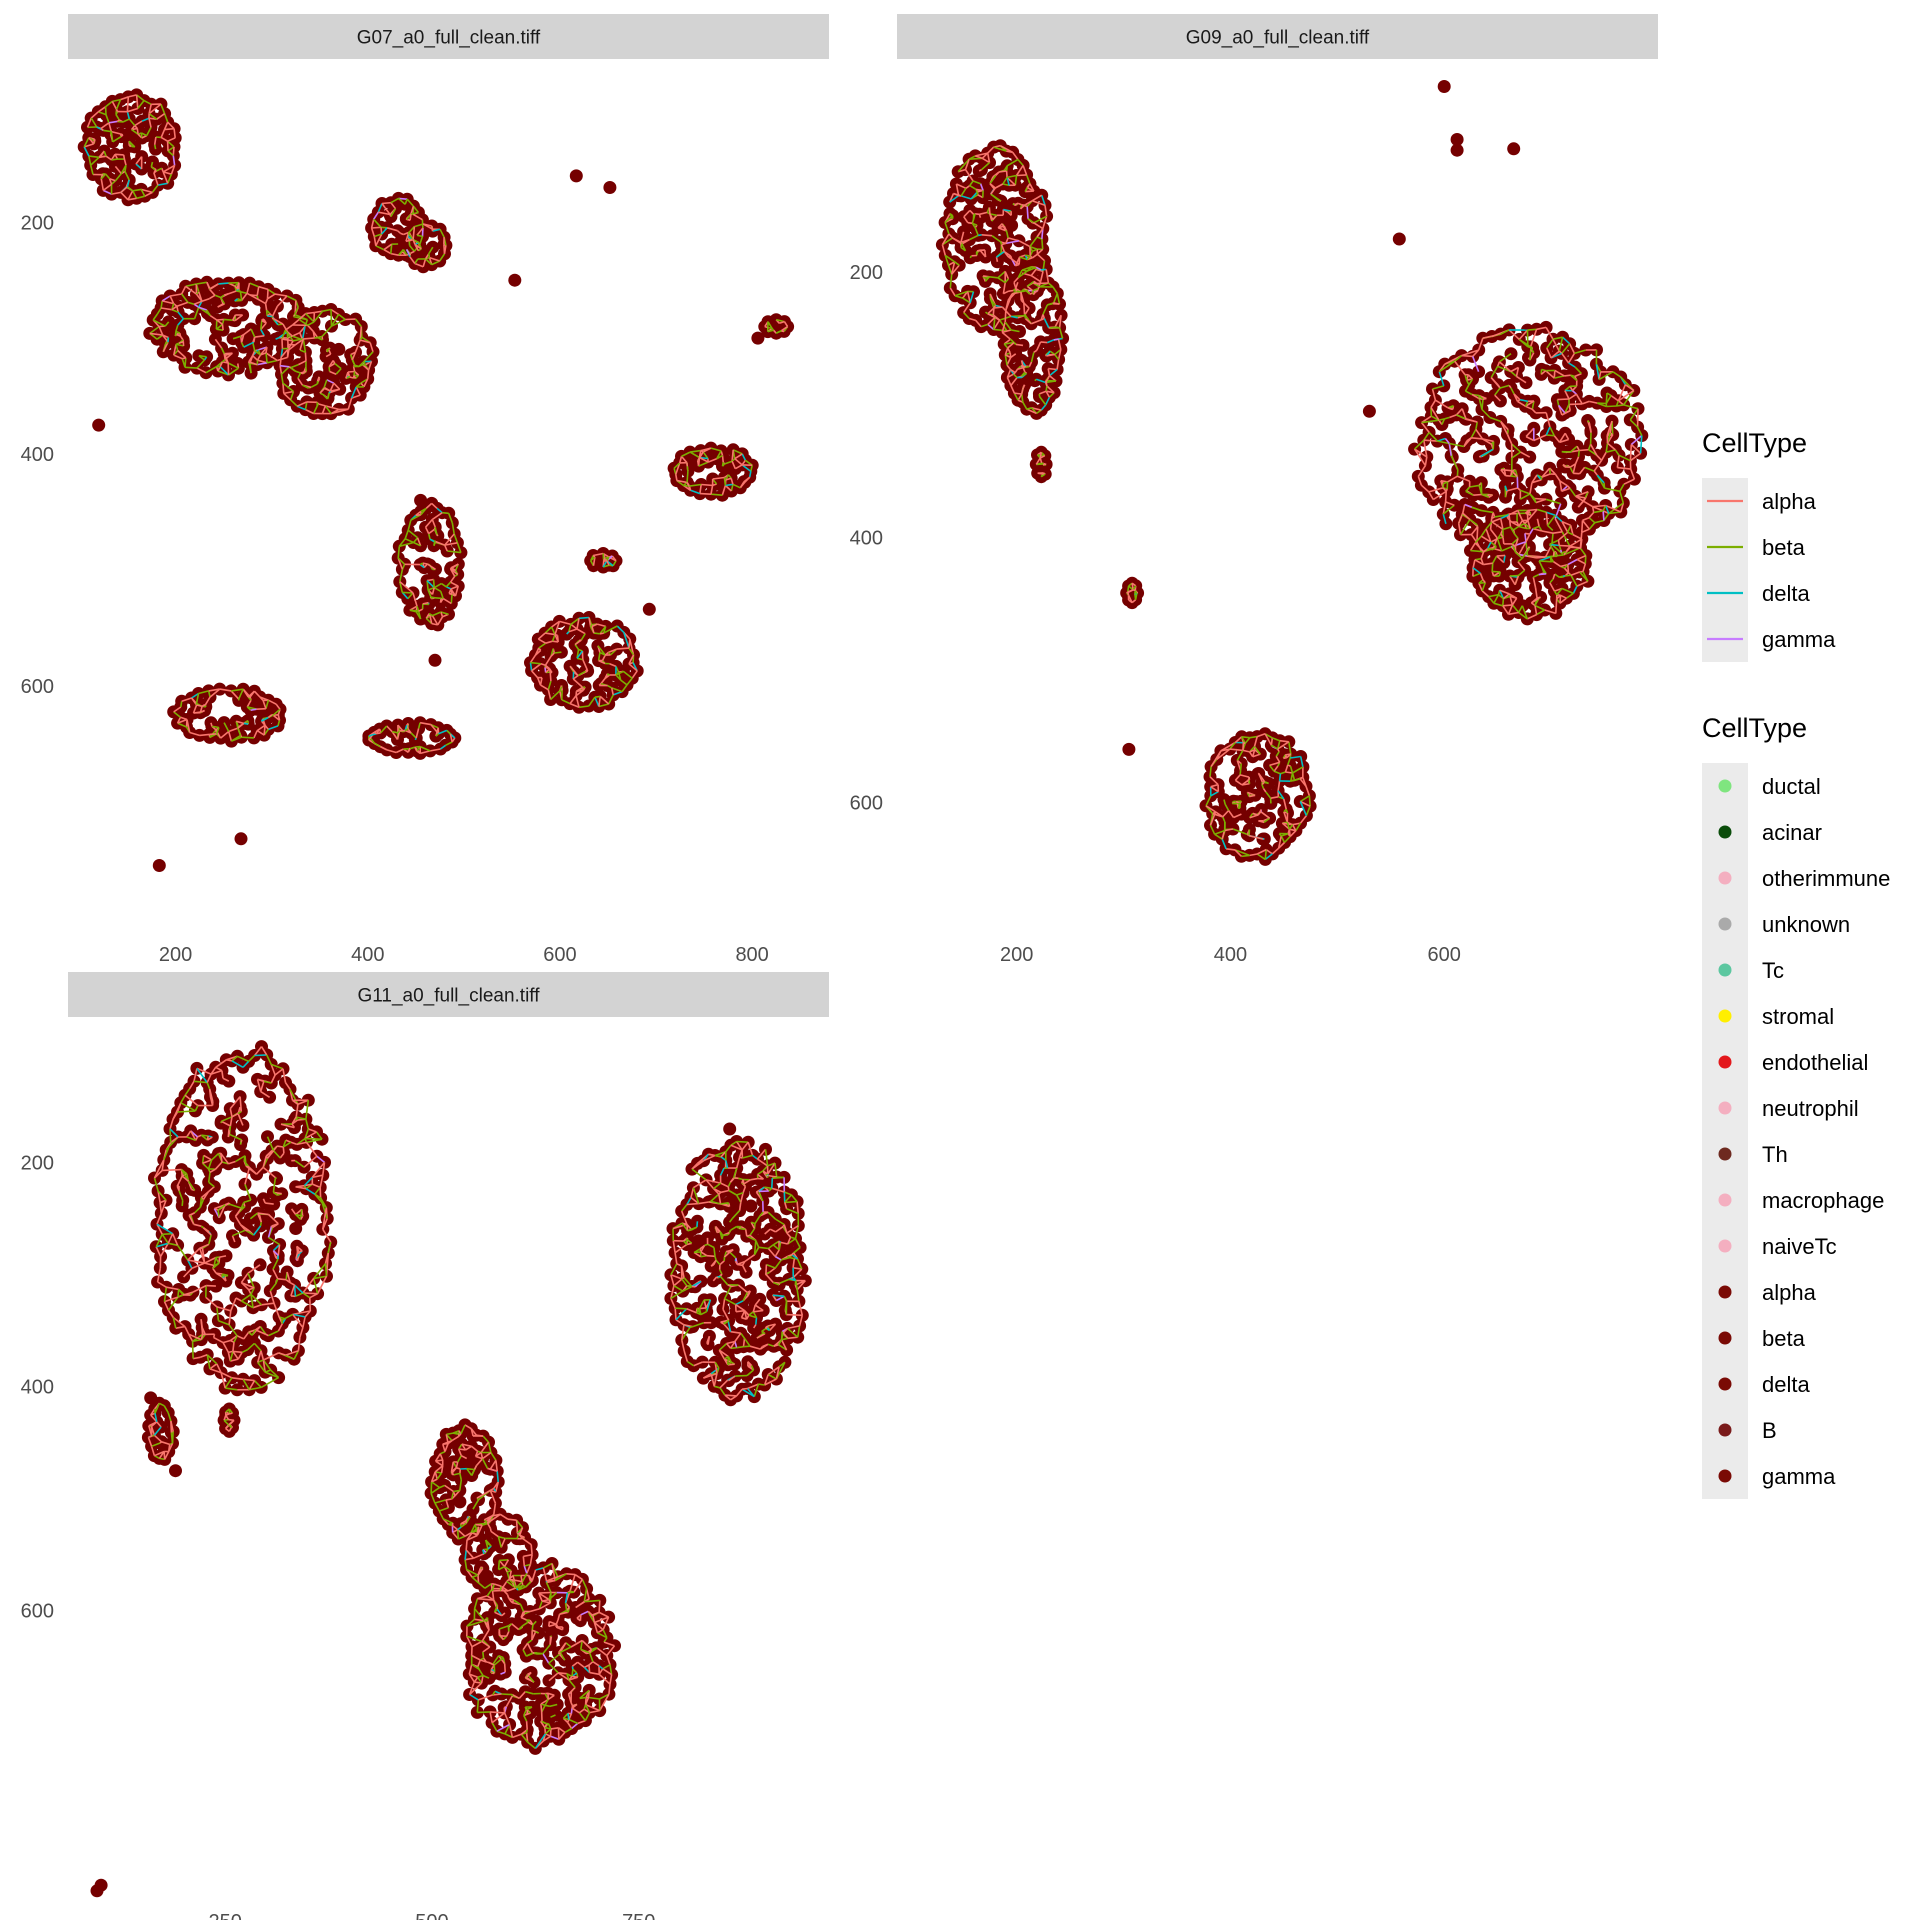 This screenshot has width=1920, height=1920. I want to click on facet-strip-label: G07_a0_full_clean.tiff, so click(449, 38).